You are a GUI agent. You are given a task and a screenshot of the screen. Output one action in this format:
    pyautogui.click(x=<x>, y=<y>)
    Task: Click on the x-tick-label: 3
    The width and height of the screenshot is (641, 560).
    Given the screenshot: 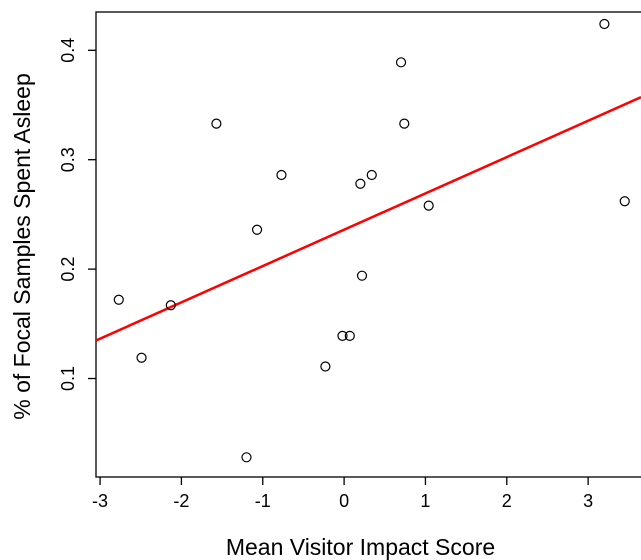 What is the action you would take?
    pyautogui.click(x=588, y=501)
    